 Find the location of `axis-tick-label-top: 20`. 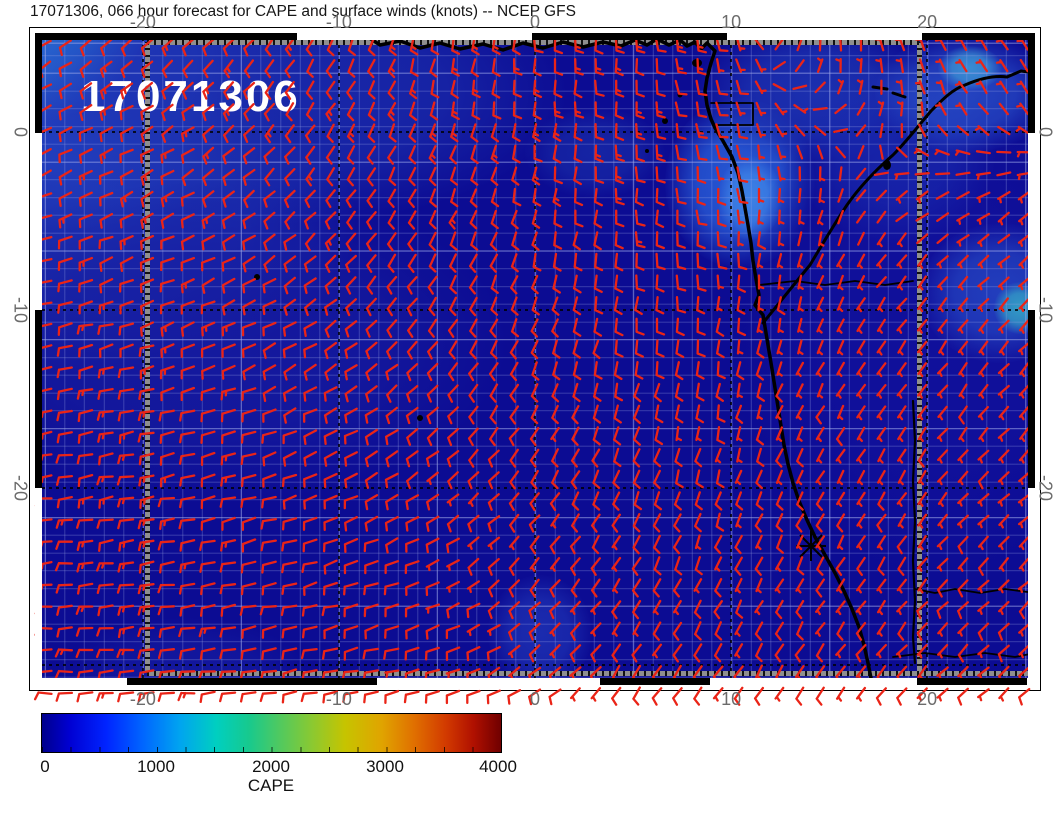

axis-tick-label-top: 20 is located at coordinates (927, 22).